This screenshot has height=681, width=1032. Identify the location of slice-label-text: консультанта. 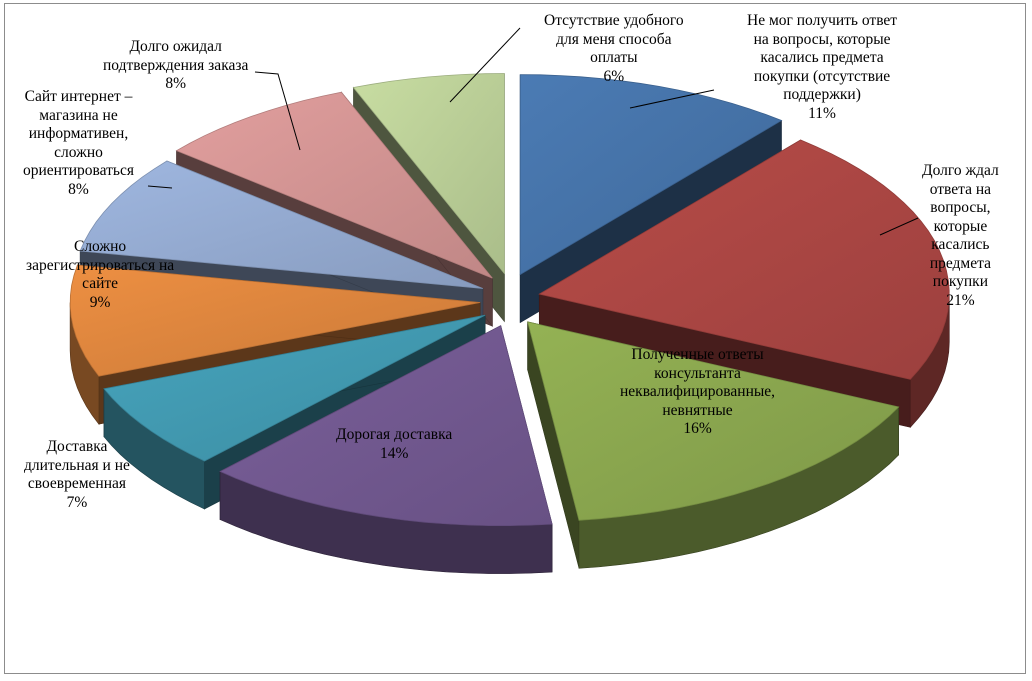
(697, 373).